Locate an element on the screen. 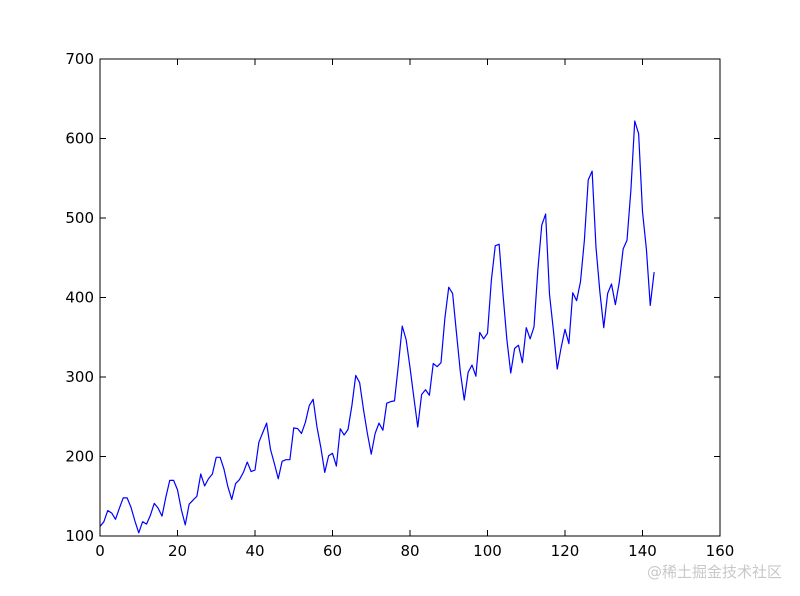 The height and width of the screenshot is (596, 800). x-tick-label: 160 is located at coordinates (720, 551).